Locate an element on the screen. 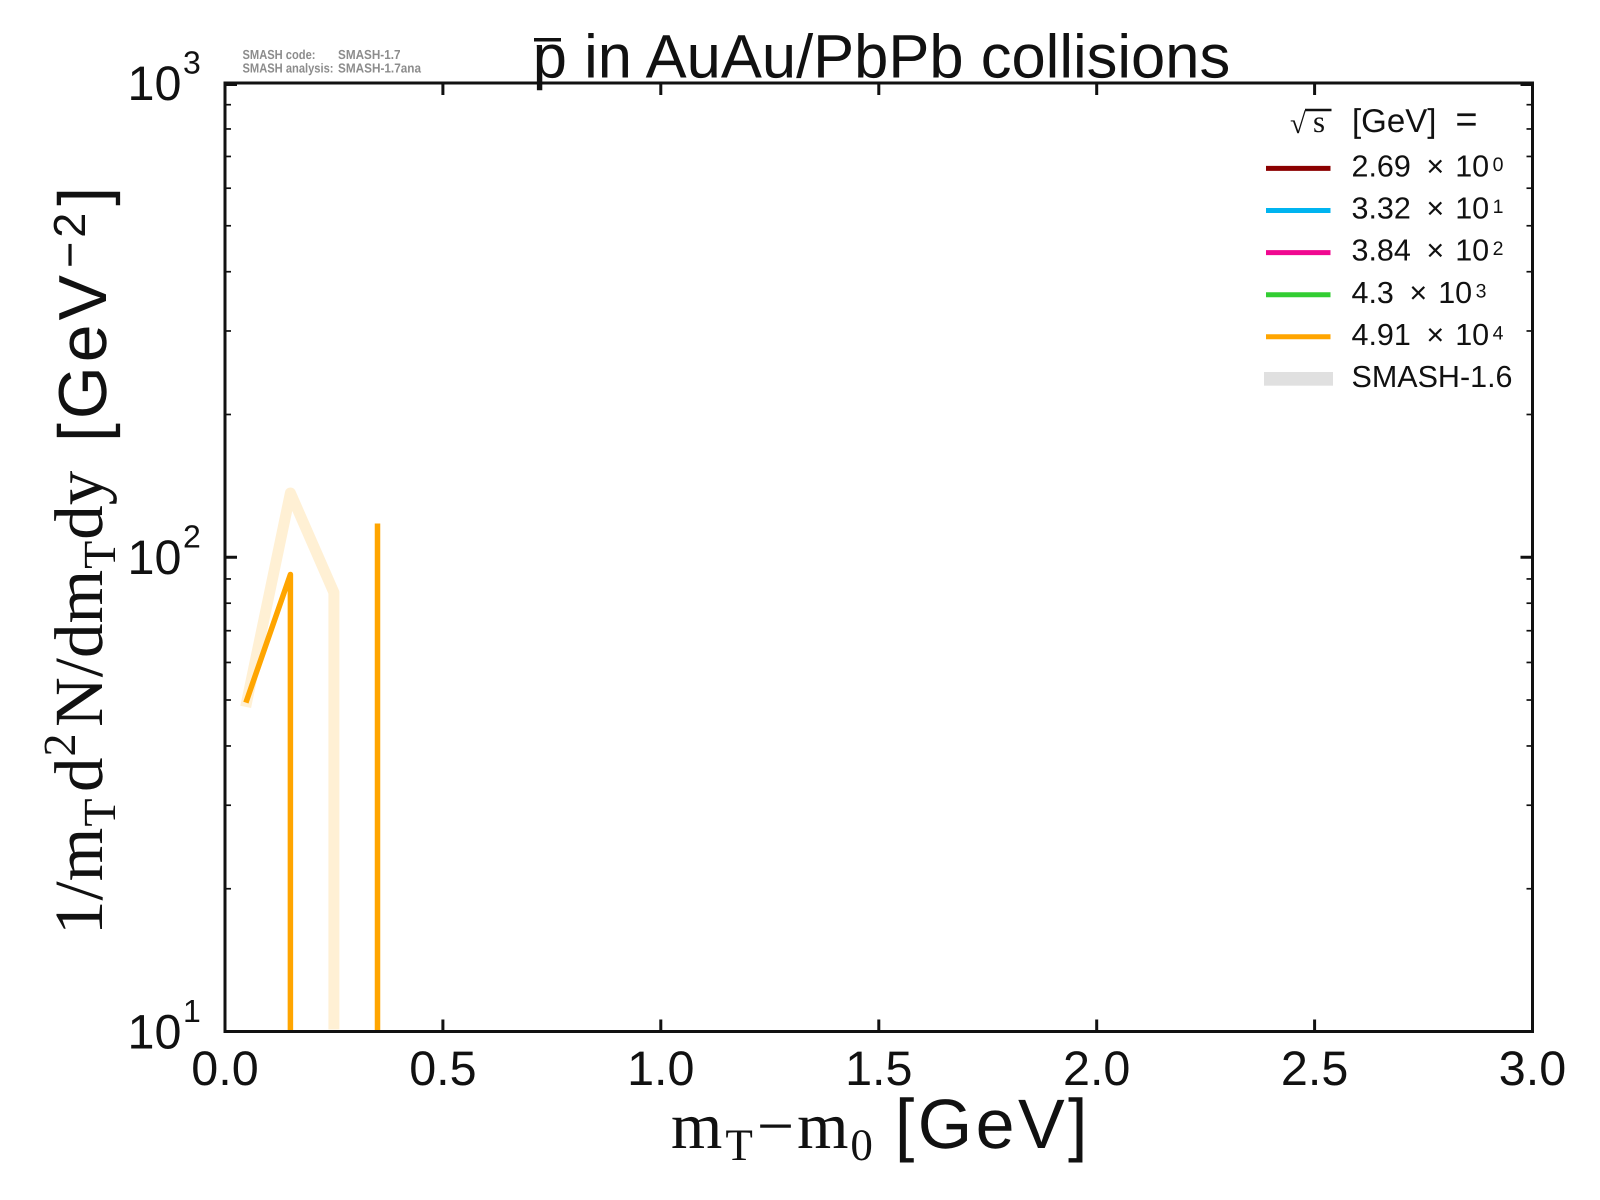  svg-text: SMASH code: is located at coordinates (279, 54).